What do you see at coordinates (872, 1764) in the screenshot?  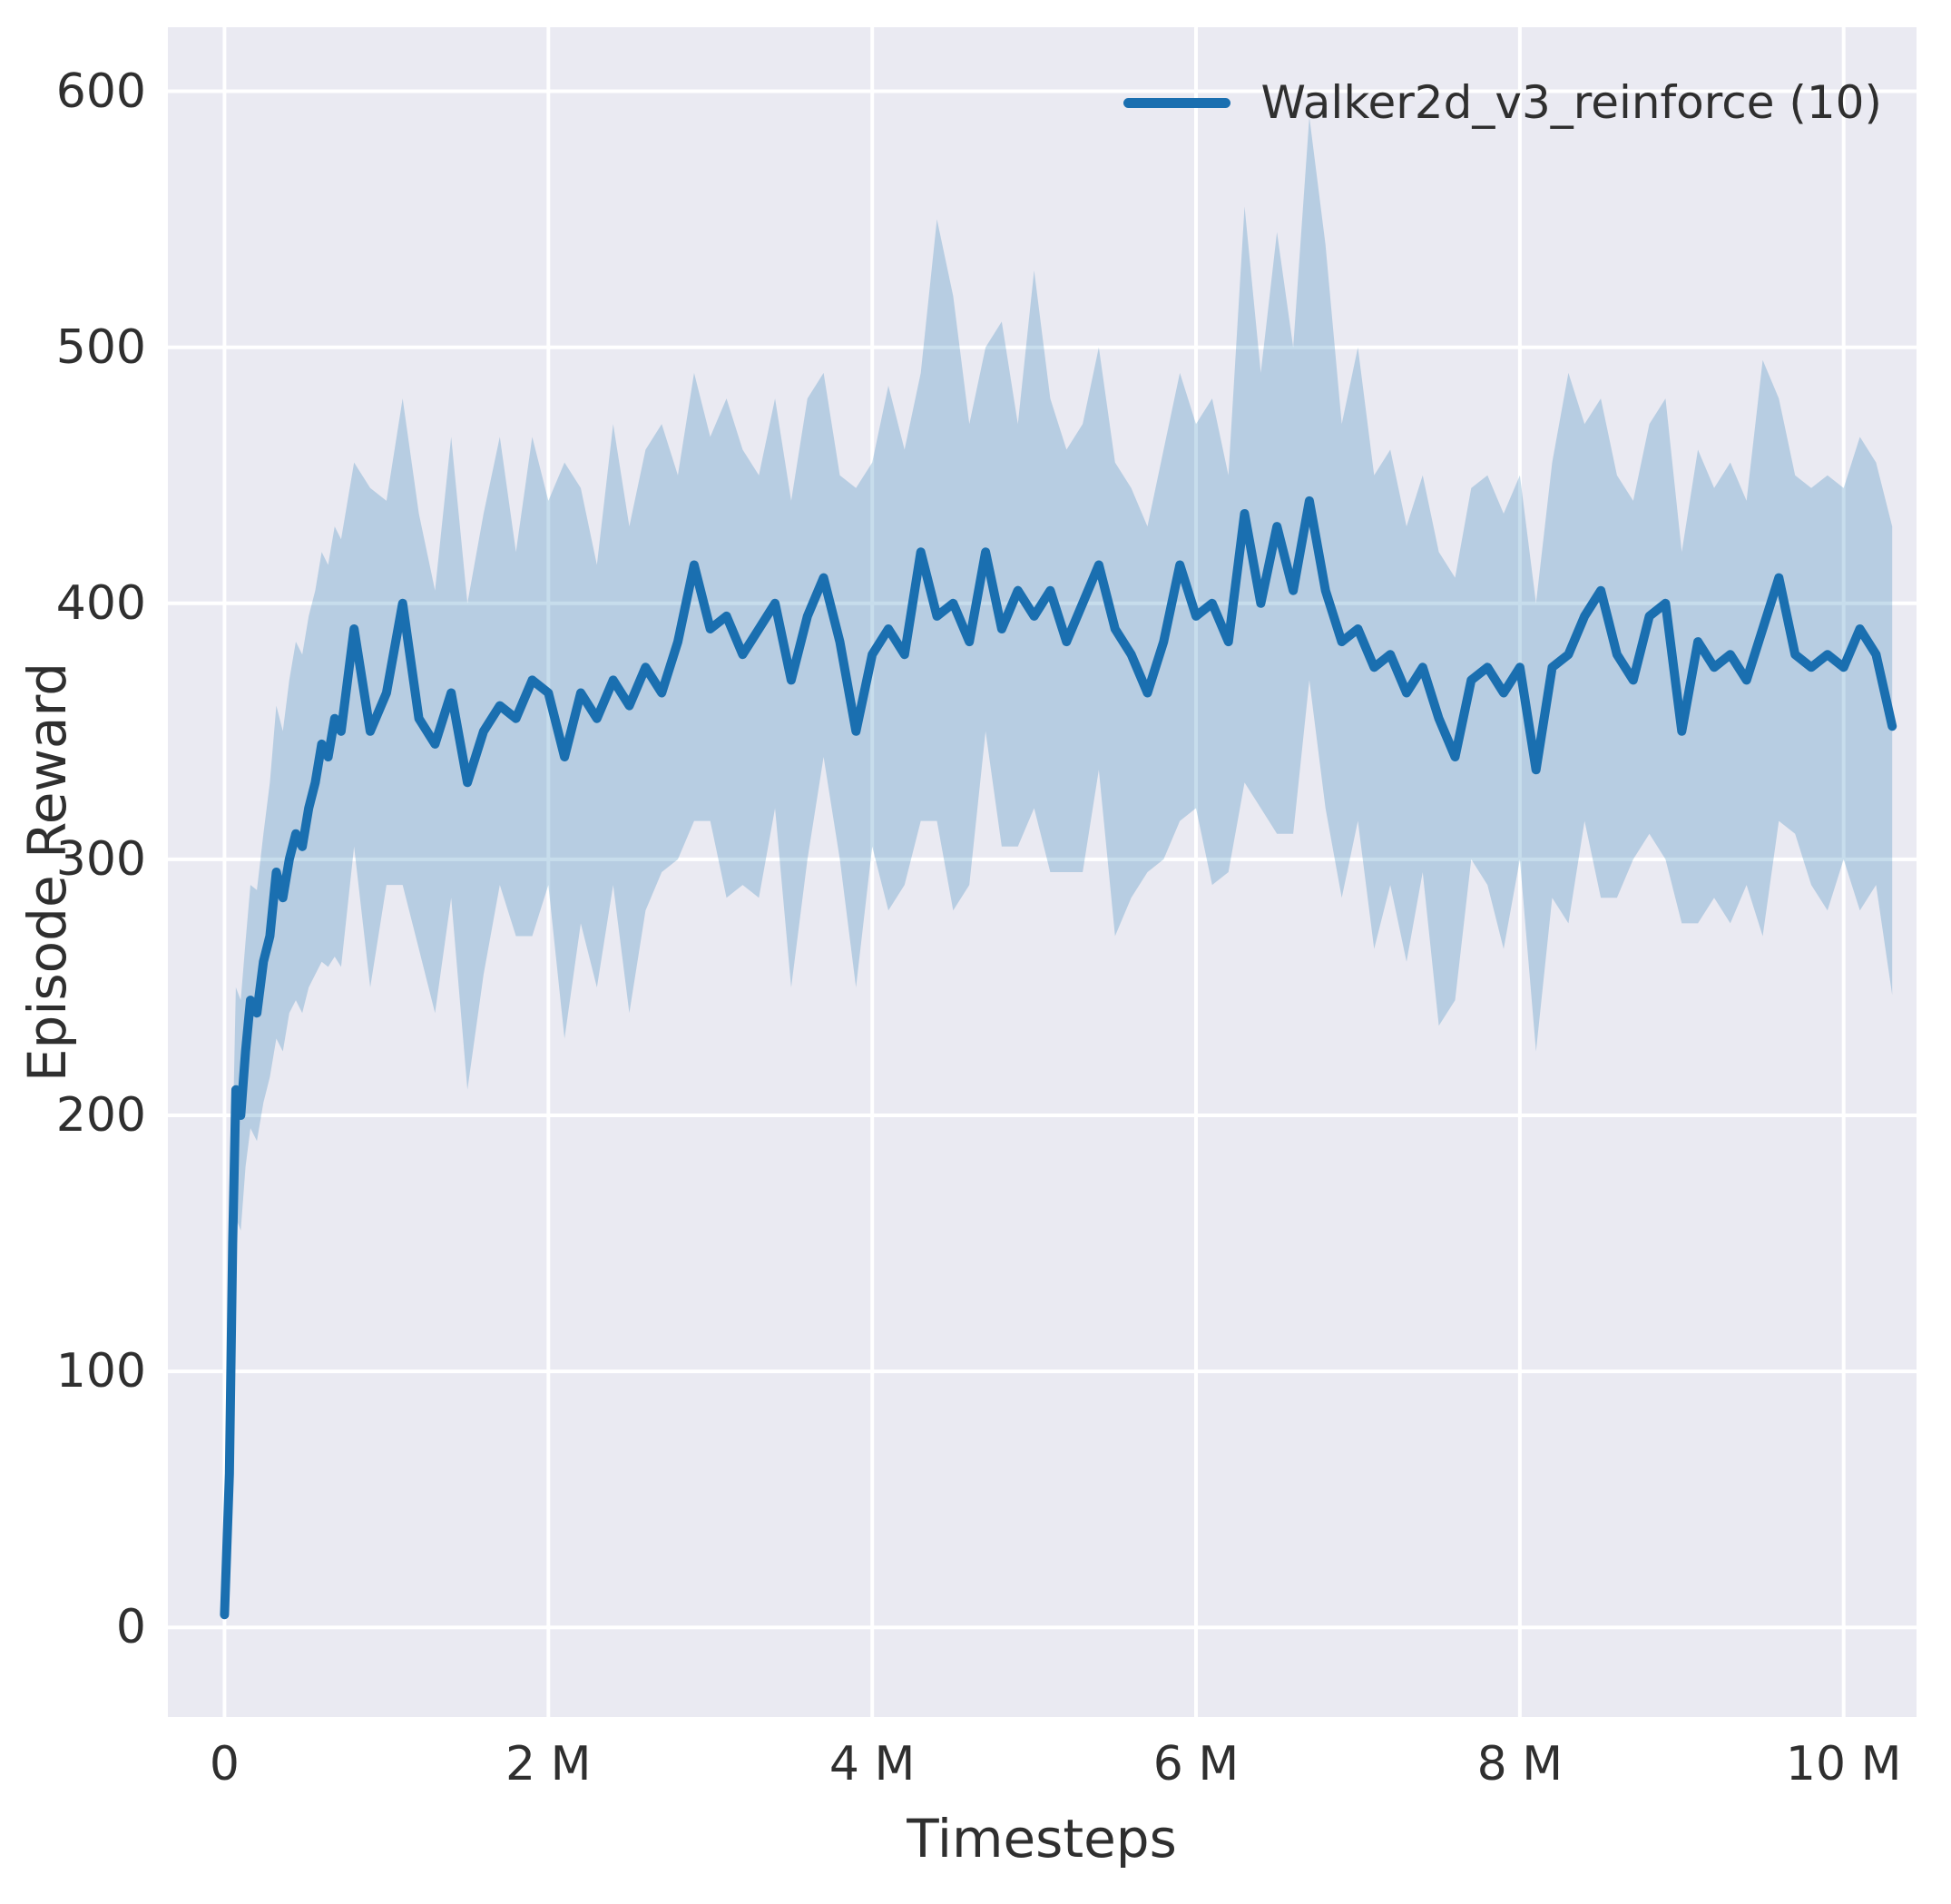 I see `x-tick-label: 4 M` at bounding box center [872, 1764].